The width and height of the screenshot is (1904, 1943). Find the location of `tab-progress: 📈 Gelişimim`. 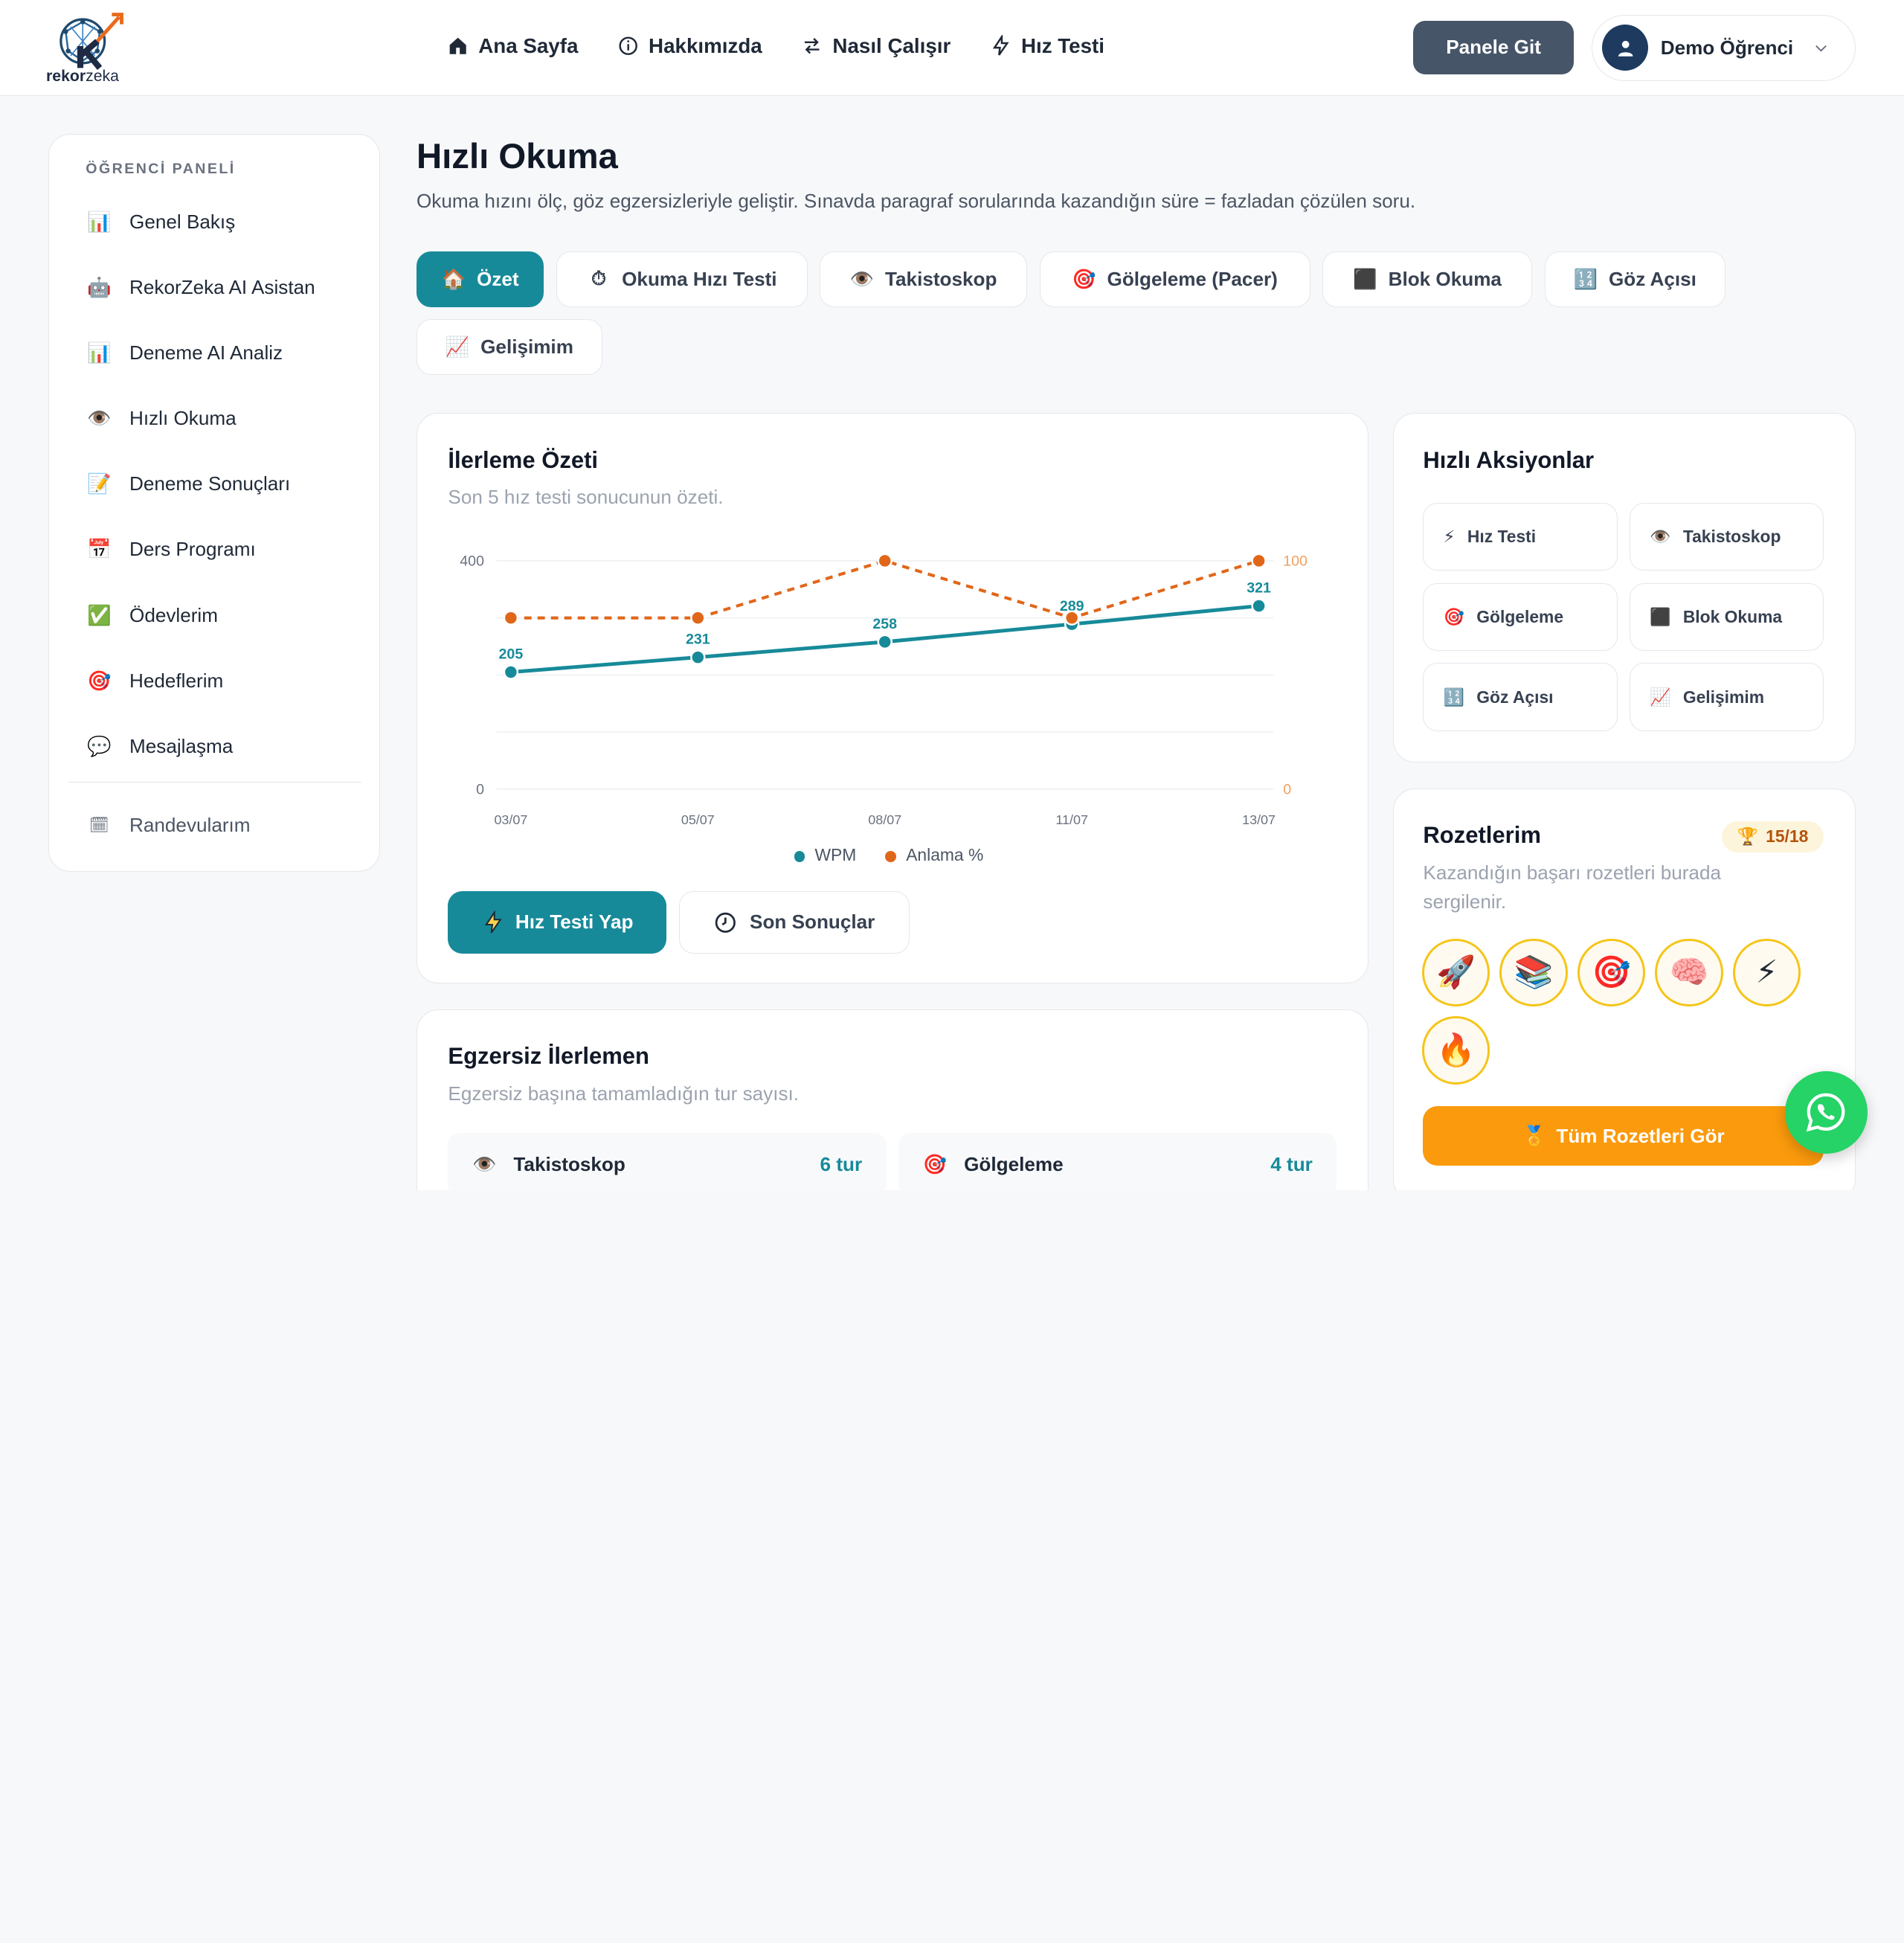

tab-progress: 📈 Gelişimim is located at coordinates (509, 347).